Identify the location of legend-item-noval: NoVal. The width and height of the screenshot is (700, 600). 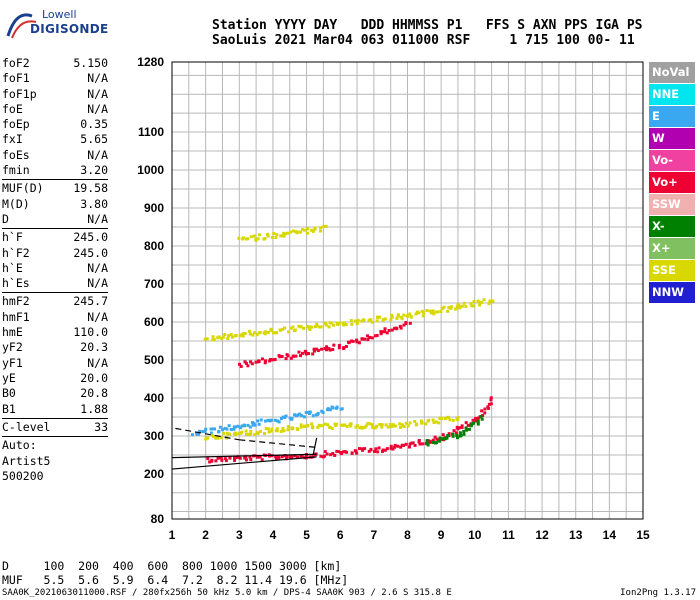
(672, 72).